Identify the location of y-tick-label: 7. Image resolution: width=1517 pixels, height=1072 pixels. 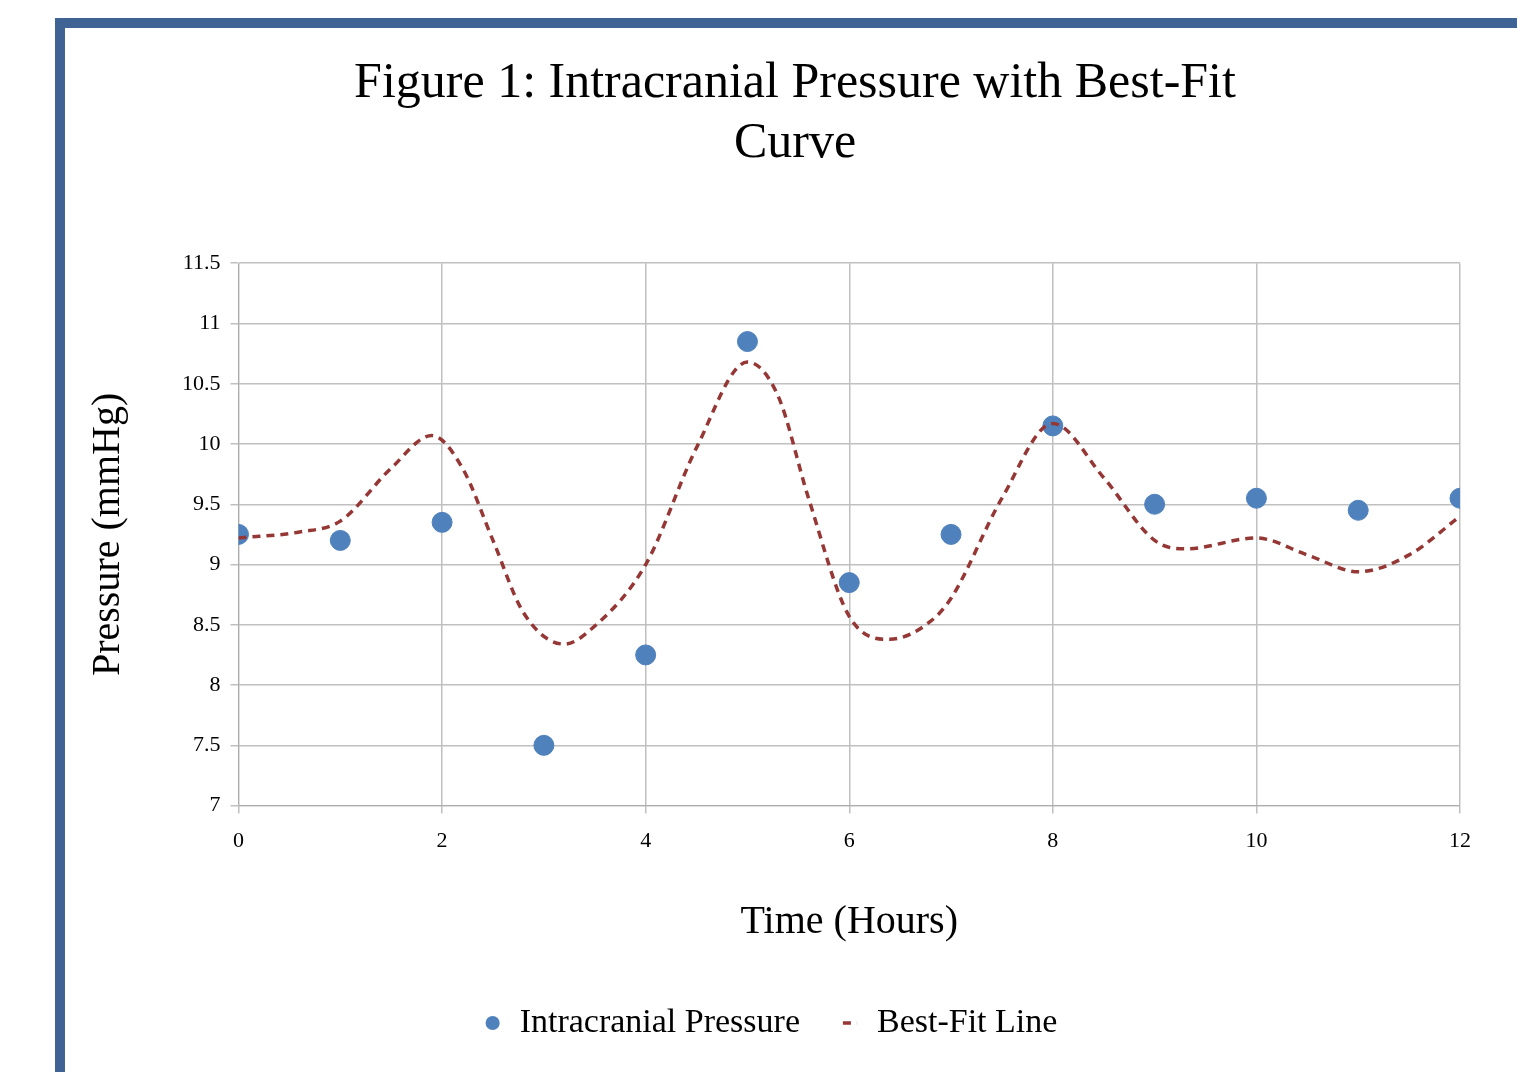
(215, 804).